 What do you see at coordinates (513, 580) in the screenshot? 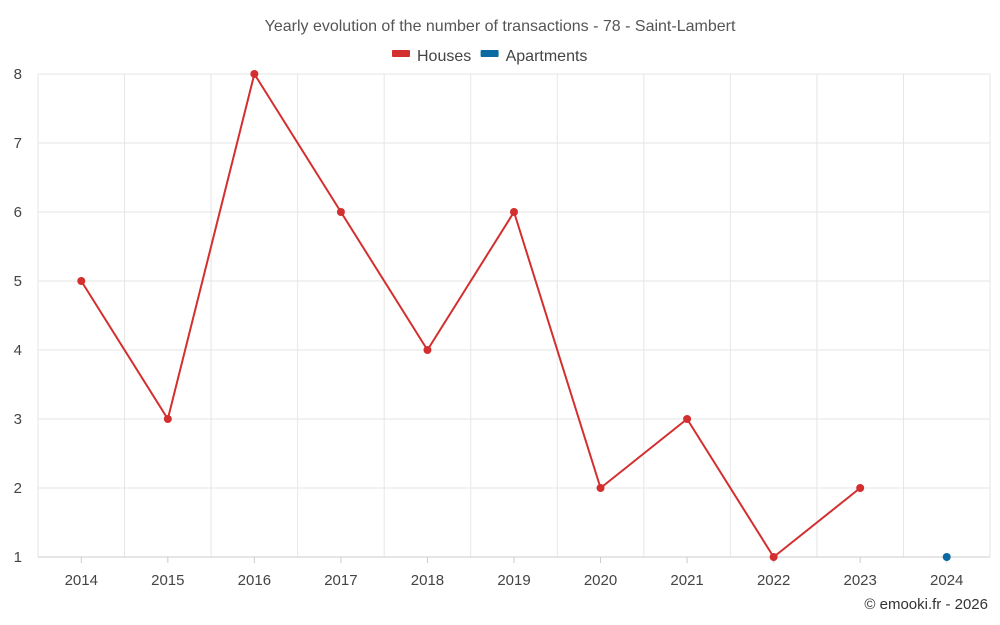
I see `x-tick-label: 2019` at bounding box center [513, 580].